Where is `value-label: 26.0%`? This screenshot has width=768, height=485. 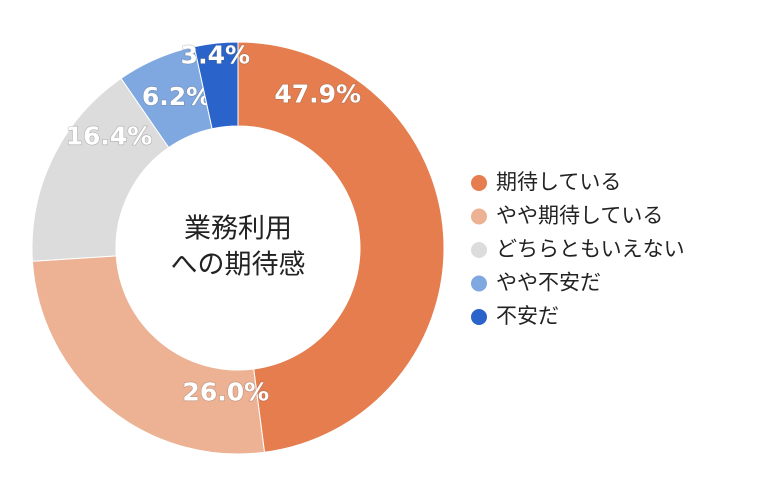 value-label: 26.0% is located at coordinates (225, 391).